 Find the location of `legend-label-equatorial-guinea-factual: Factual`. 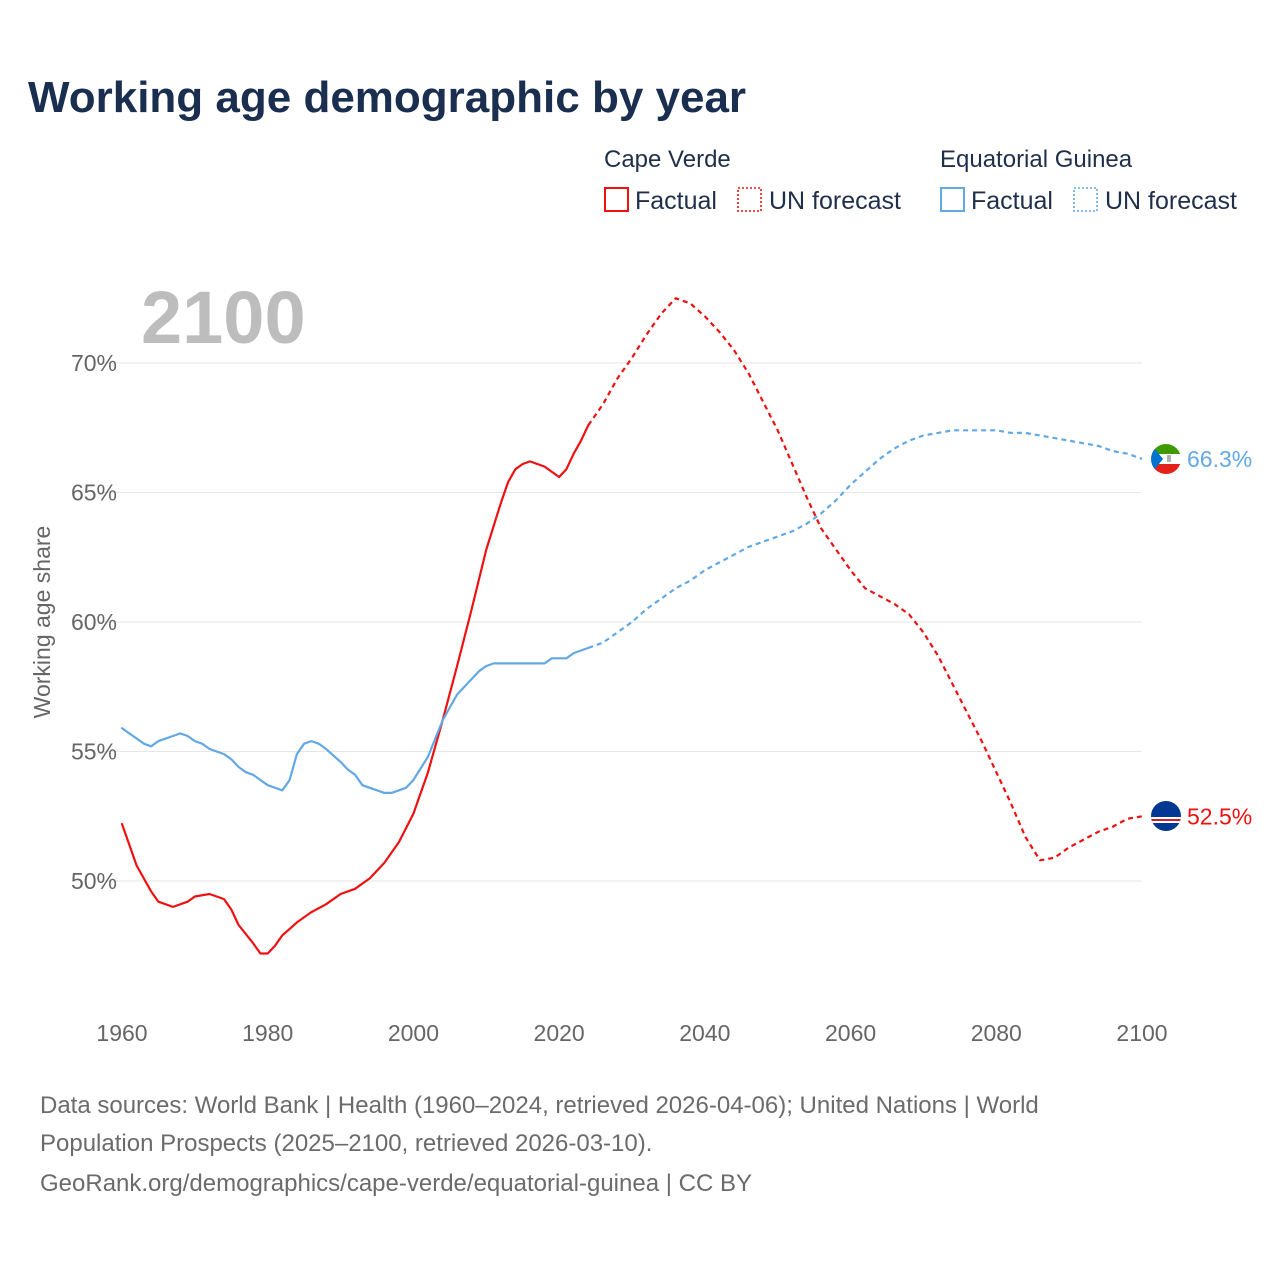

legend-label-equatorial-guinea-factual: Factual is located at coordinates (1012, 201).